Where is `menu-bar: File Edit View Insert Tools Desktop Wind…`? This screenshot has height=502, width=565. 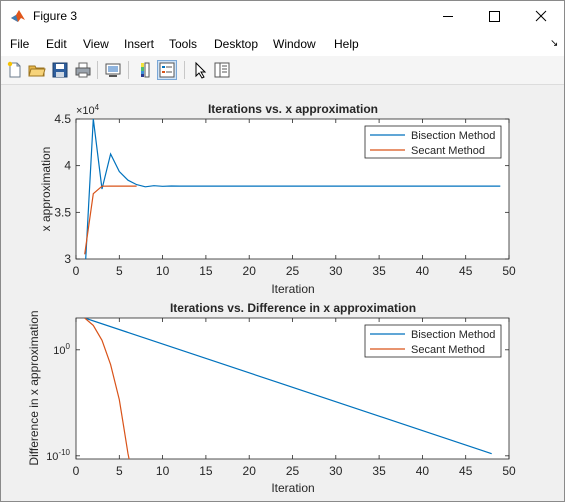 menu-bar: File Edit View Insert Tools Desktop Wind… is located at coordinates (282, 44).